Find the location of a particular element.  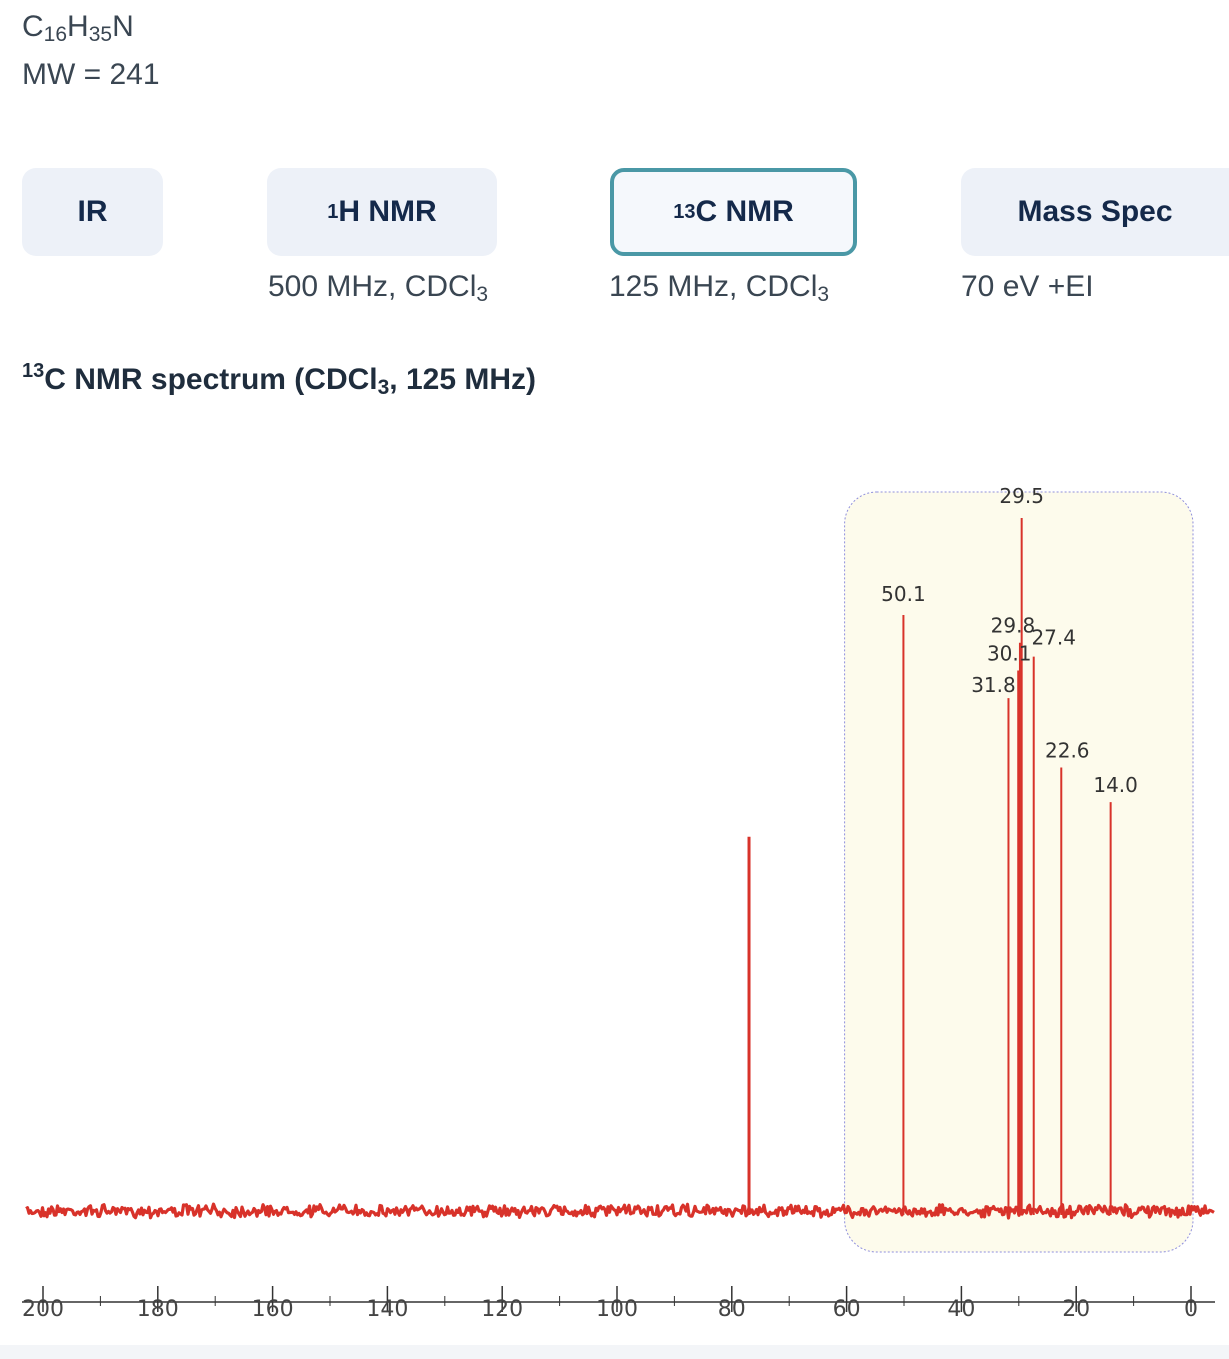

tab-ir: IR is located at coordinates (92, 212).